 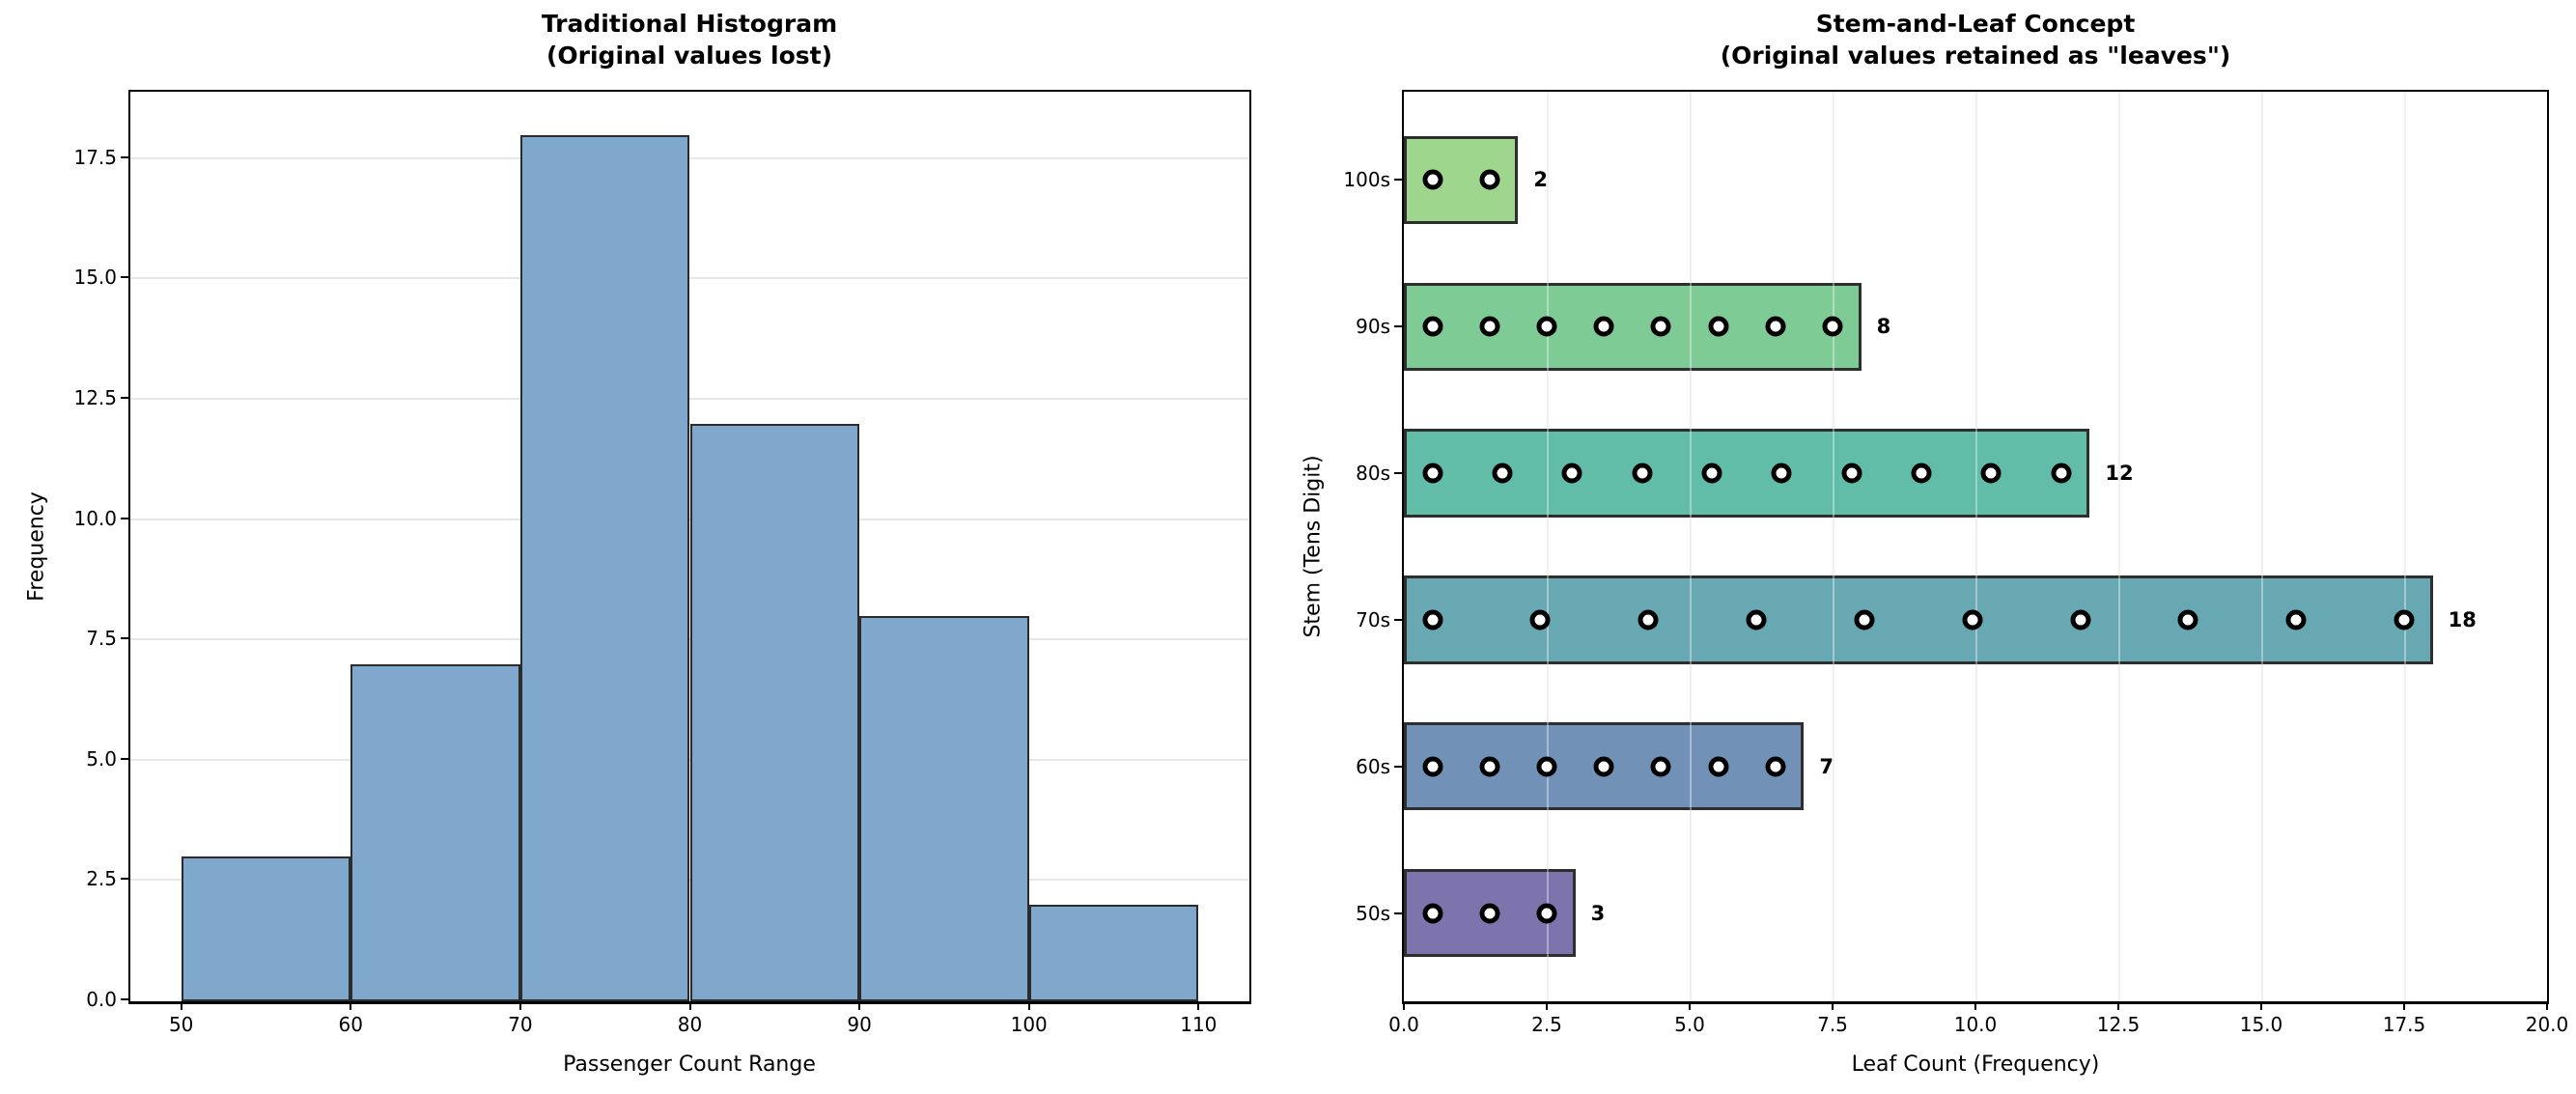 What do you see at coordinates (95, 518) in the screenshot?
I see `y-tick-label: 10.0` at bounding box center [95, 518].